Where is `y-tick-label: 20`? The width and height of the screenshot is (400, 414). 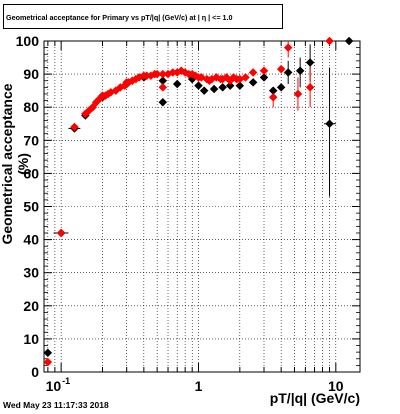 y-tick-label: 20 is located at coordinates (31, 306).